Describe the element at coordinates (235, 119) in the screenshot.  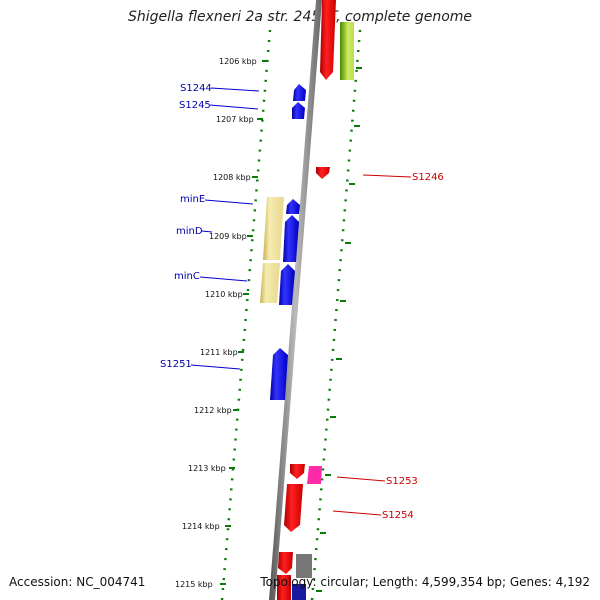
I see `tick-label-1207: 1207 kbp` at that location.